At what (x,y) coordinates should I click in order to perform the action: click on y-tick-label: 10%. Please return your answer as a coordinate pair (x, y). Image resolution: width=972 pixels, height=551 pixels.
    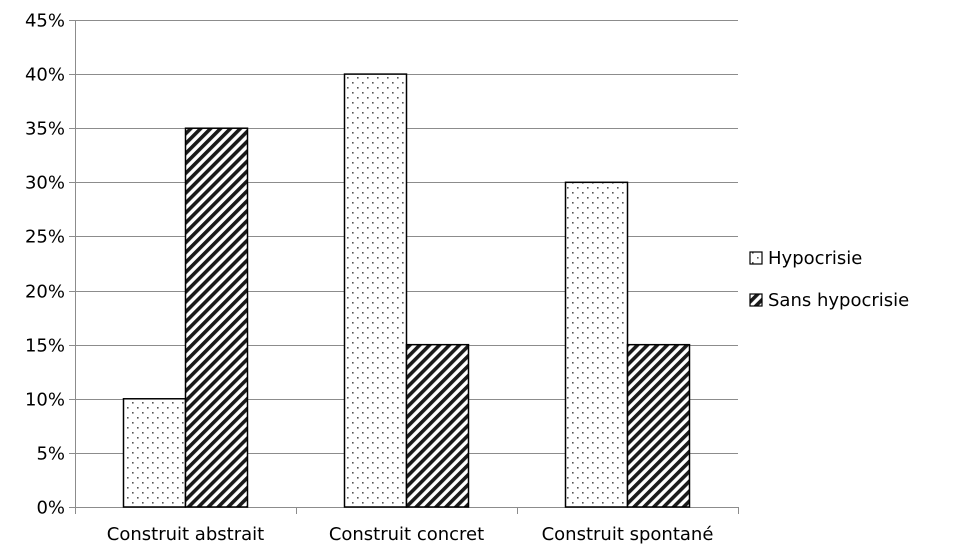
    Looking at the image, I should click on (45, 400).